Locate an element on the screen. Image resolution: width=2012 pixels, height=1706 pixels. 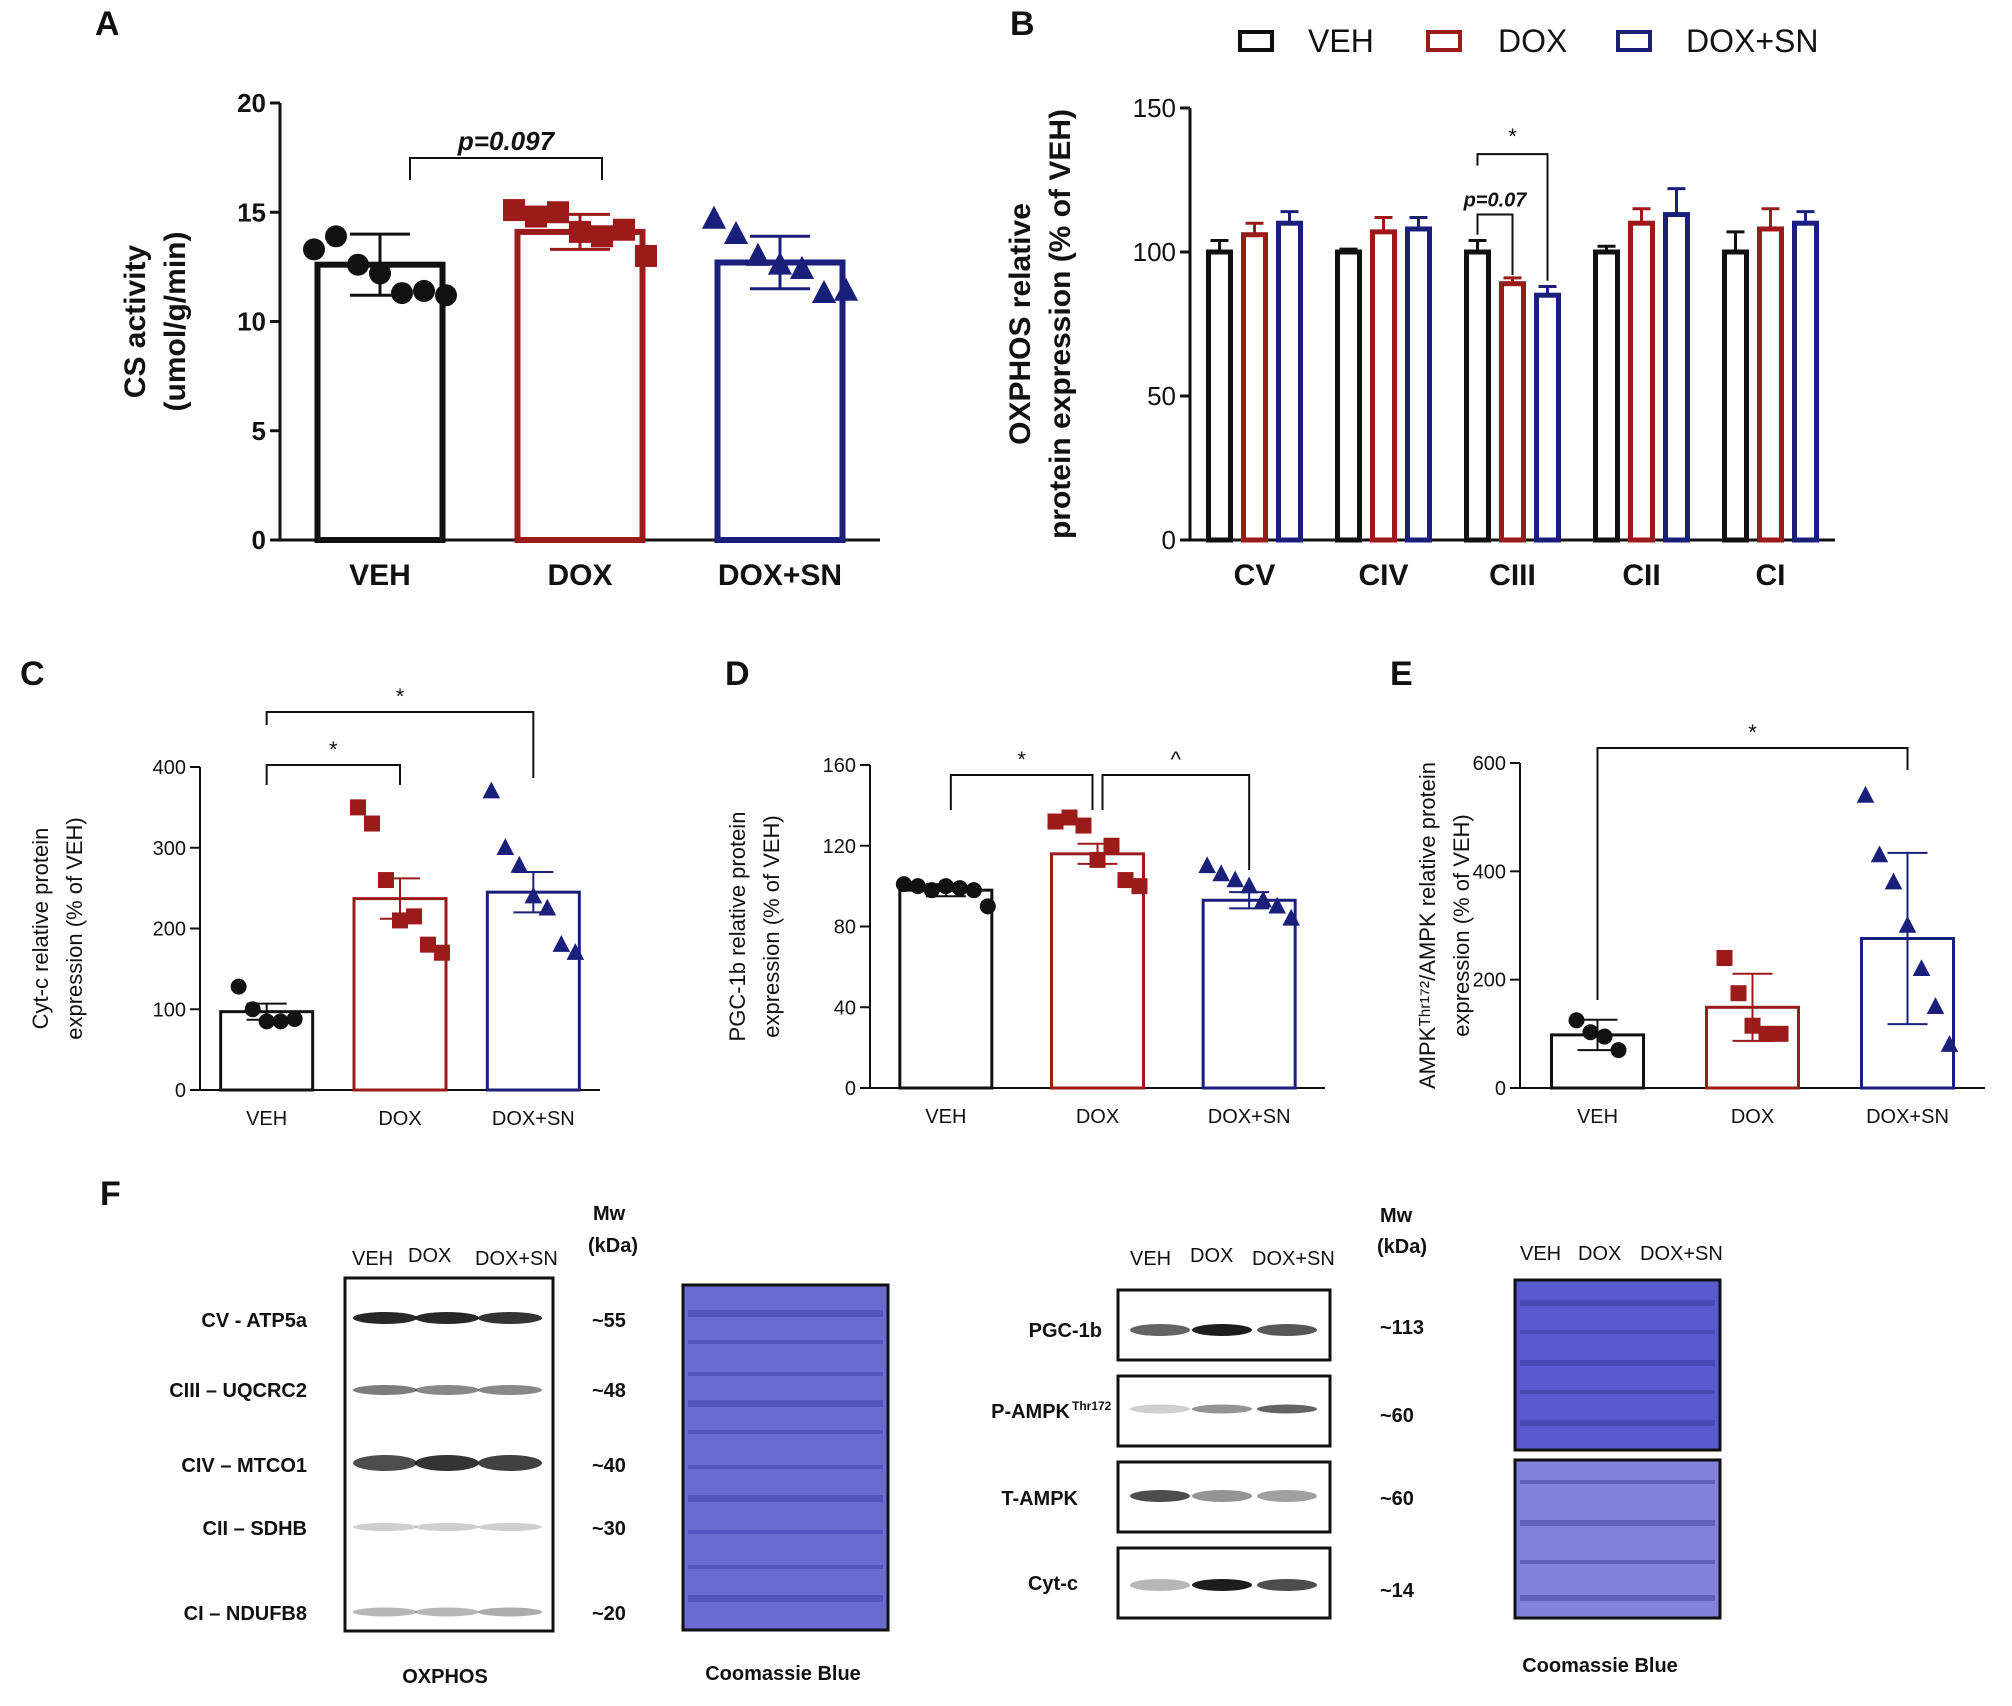
legend-label-veh: VEH is located at coordinates (1341, 41).